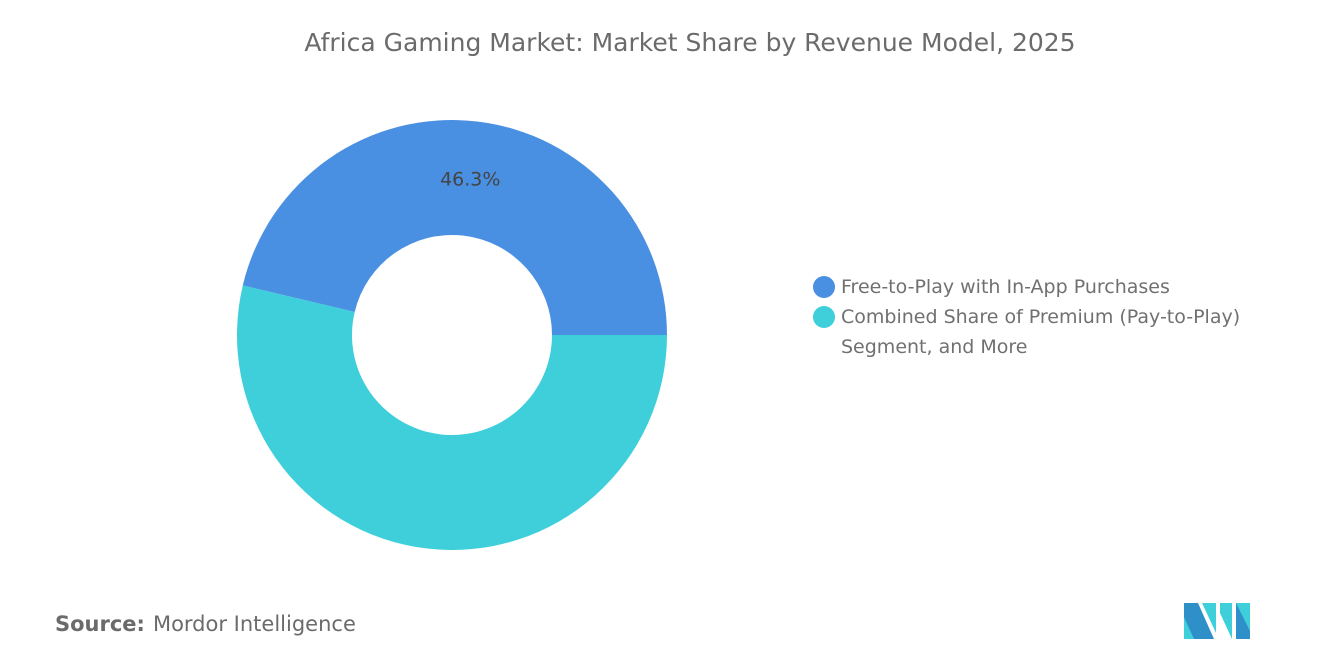 Image resolution: width=1320 pixels, height=665 pixels. I want to click on source-note: Source: Mordor Intelligence, so click(205, 624).